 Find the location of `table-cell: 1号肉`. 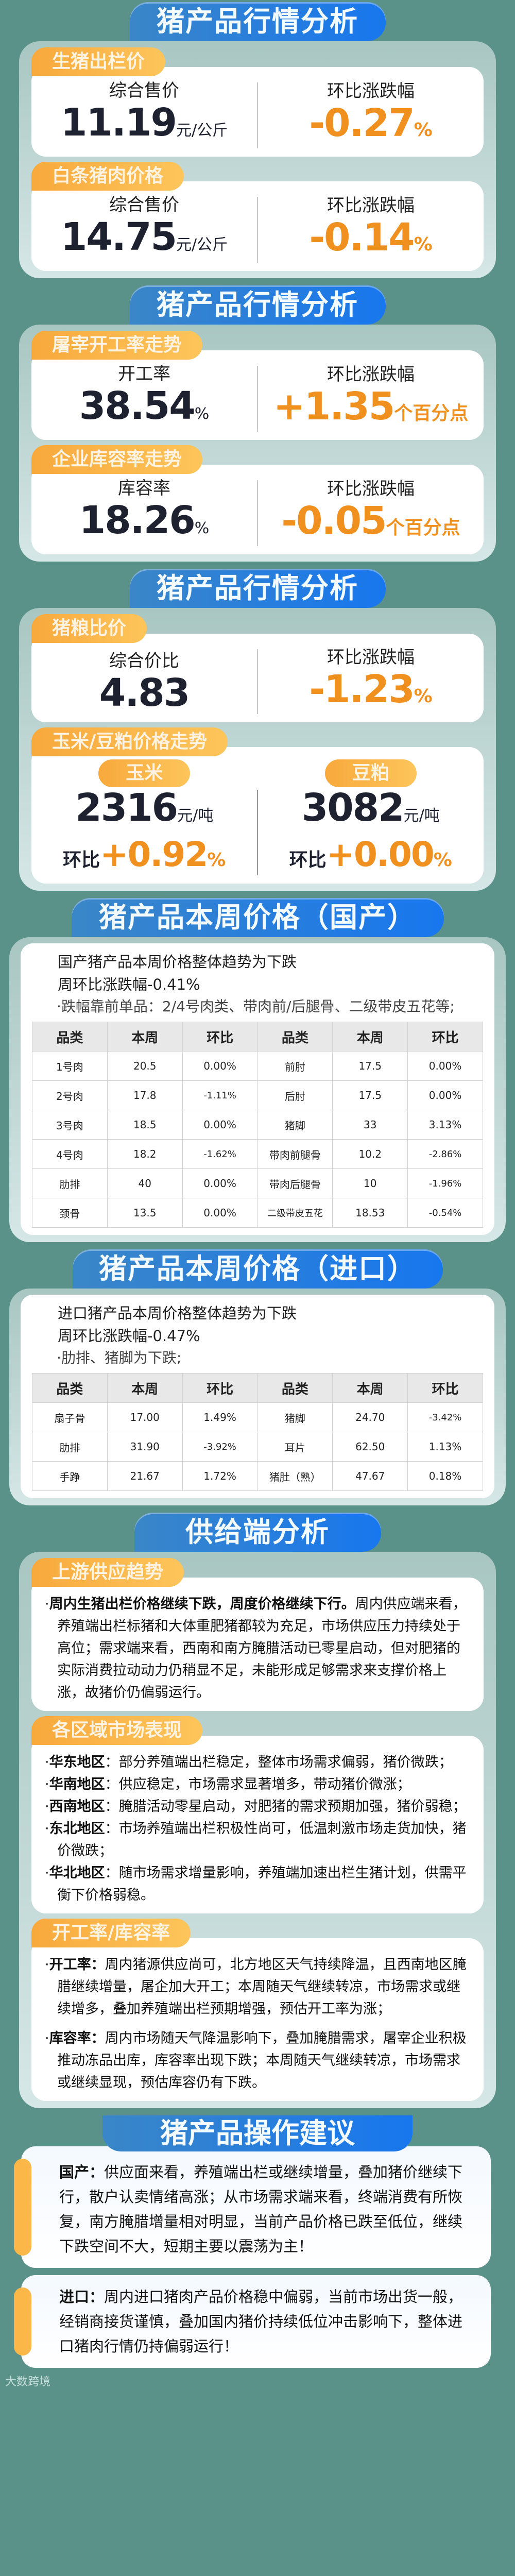

table-cell: 1号肉 is located at coordinates (70, 1066).